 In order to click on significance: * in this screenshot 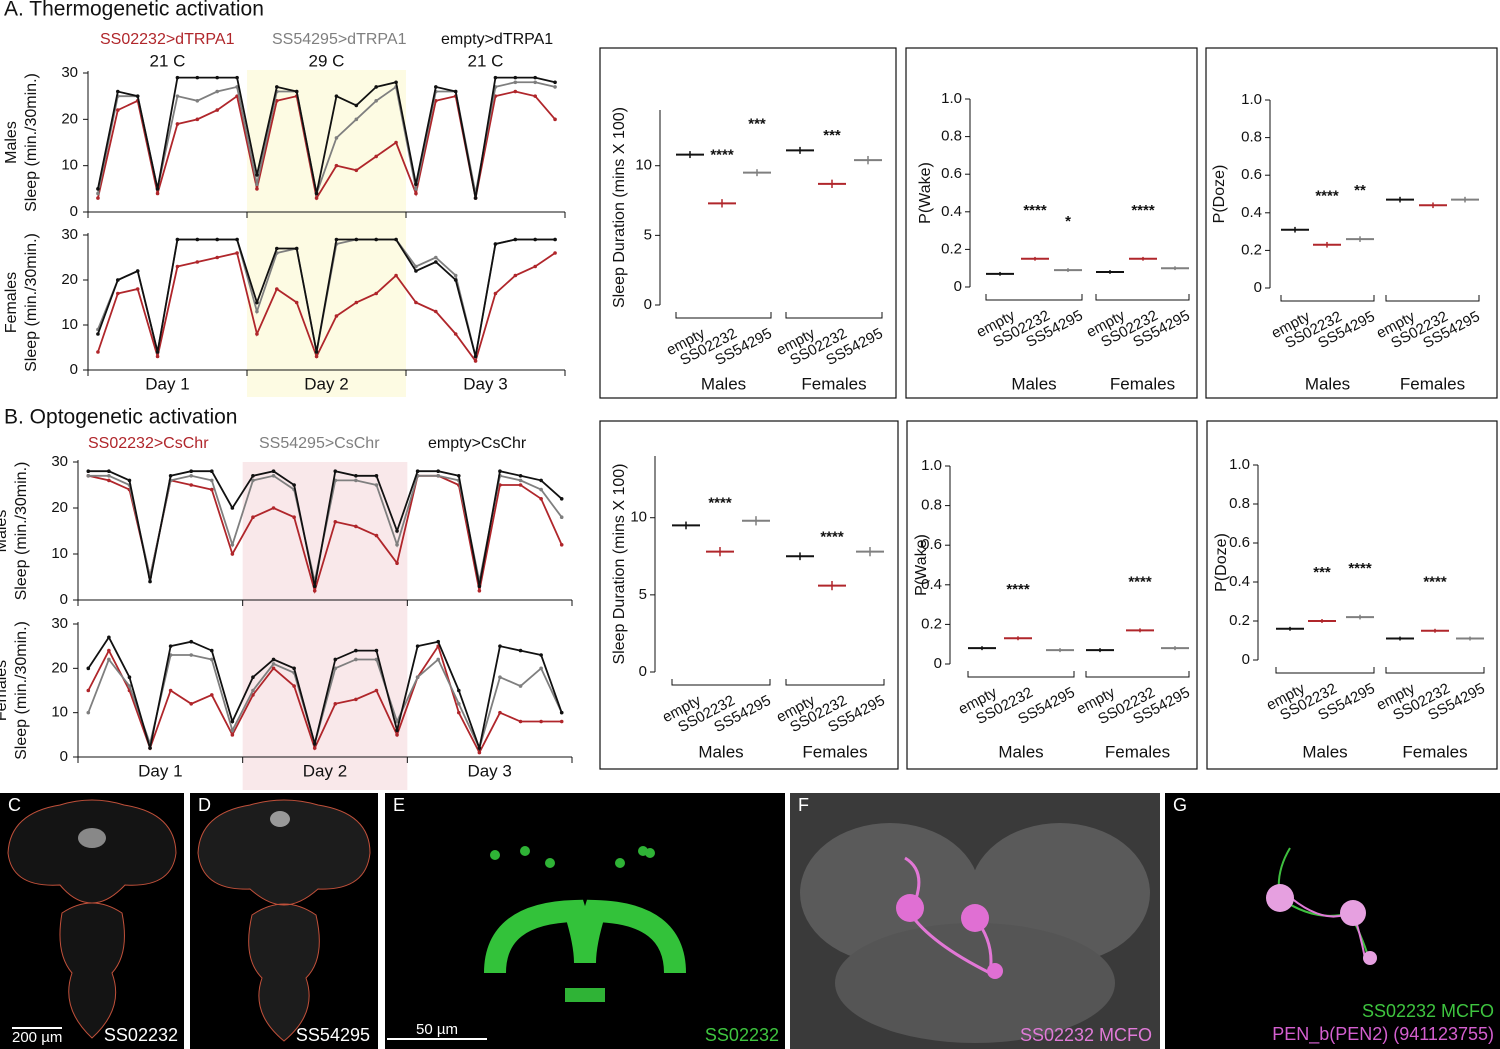, I will do `click(1068, 221)`.